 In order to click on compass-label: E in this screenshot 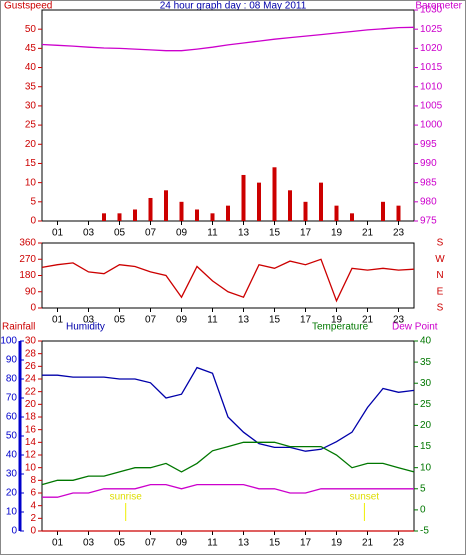, I will do `click(440, 291)`.